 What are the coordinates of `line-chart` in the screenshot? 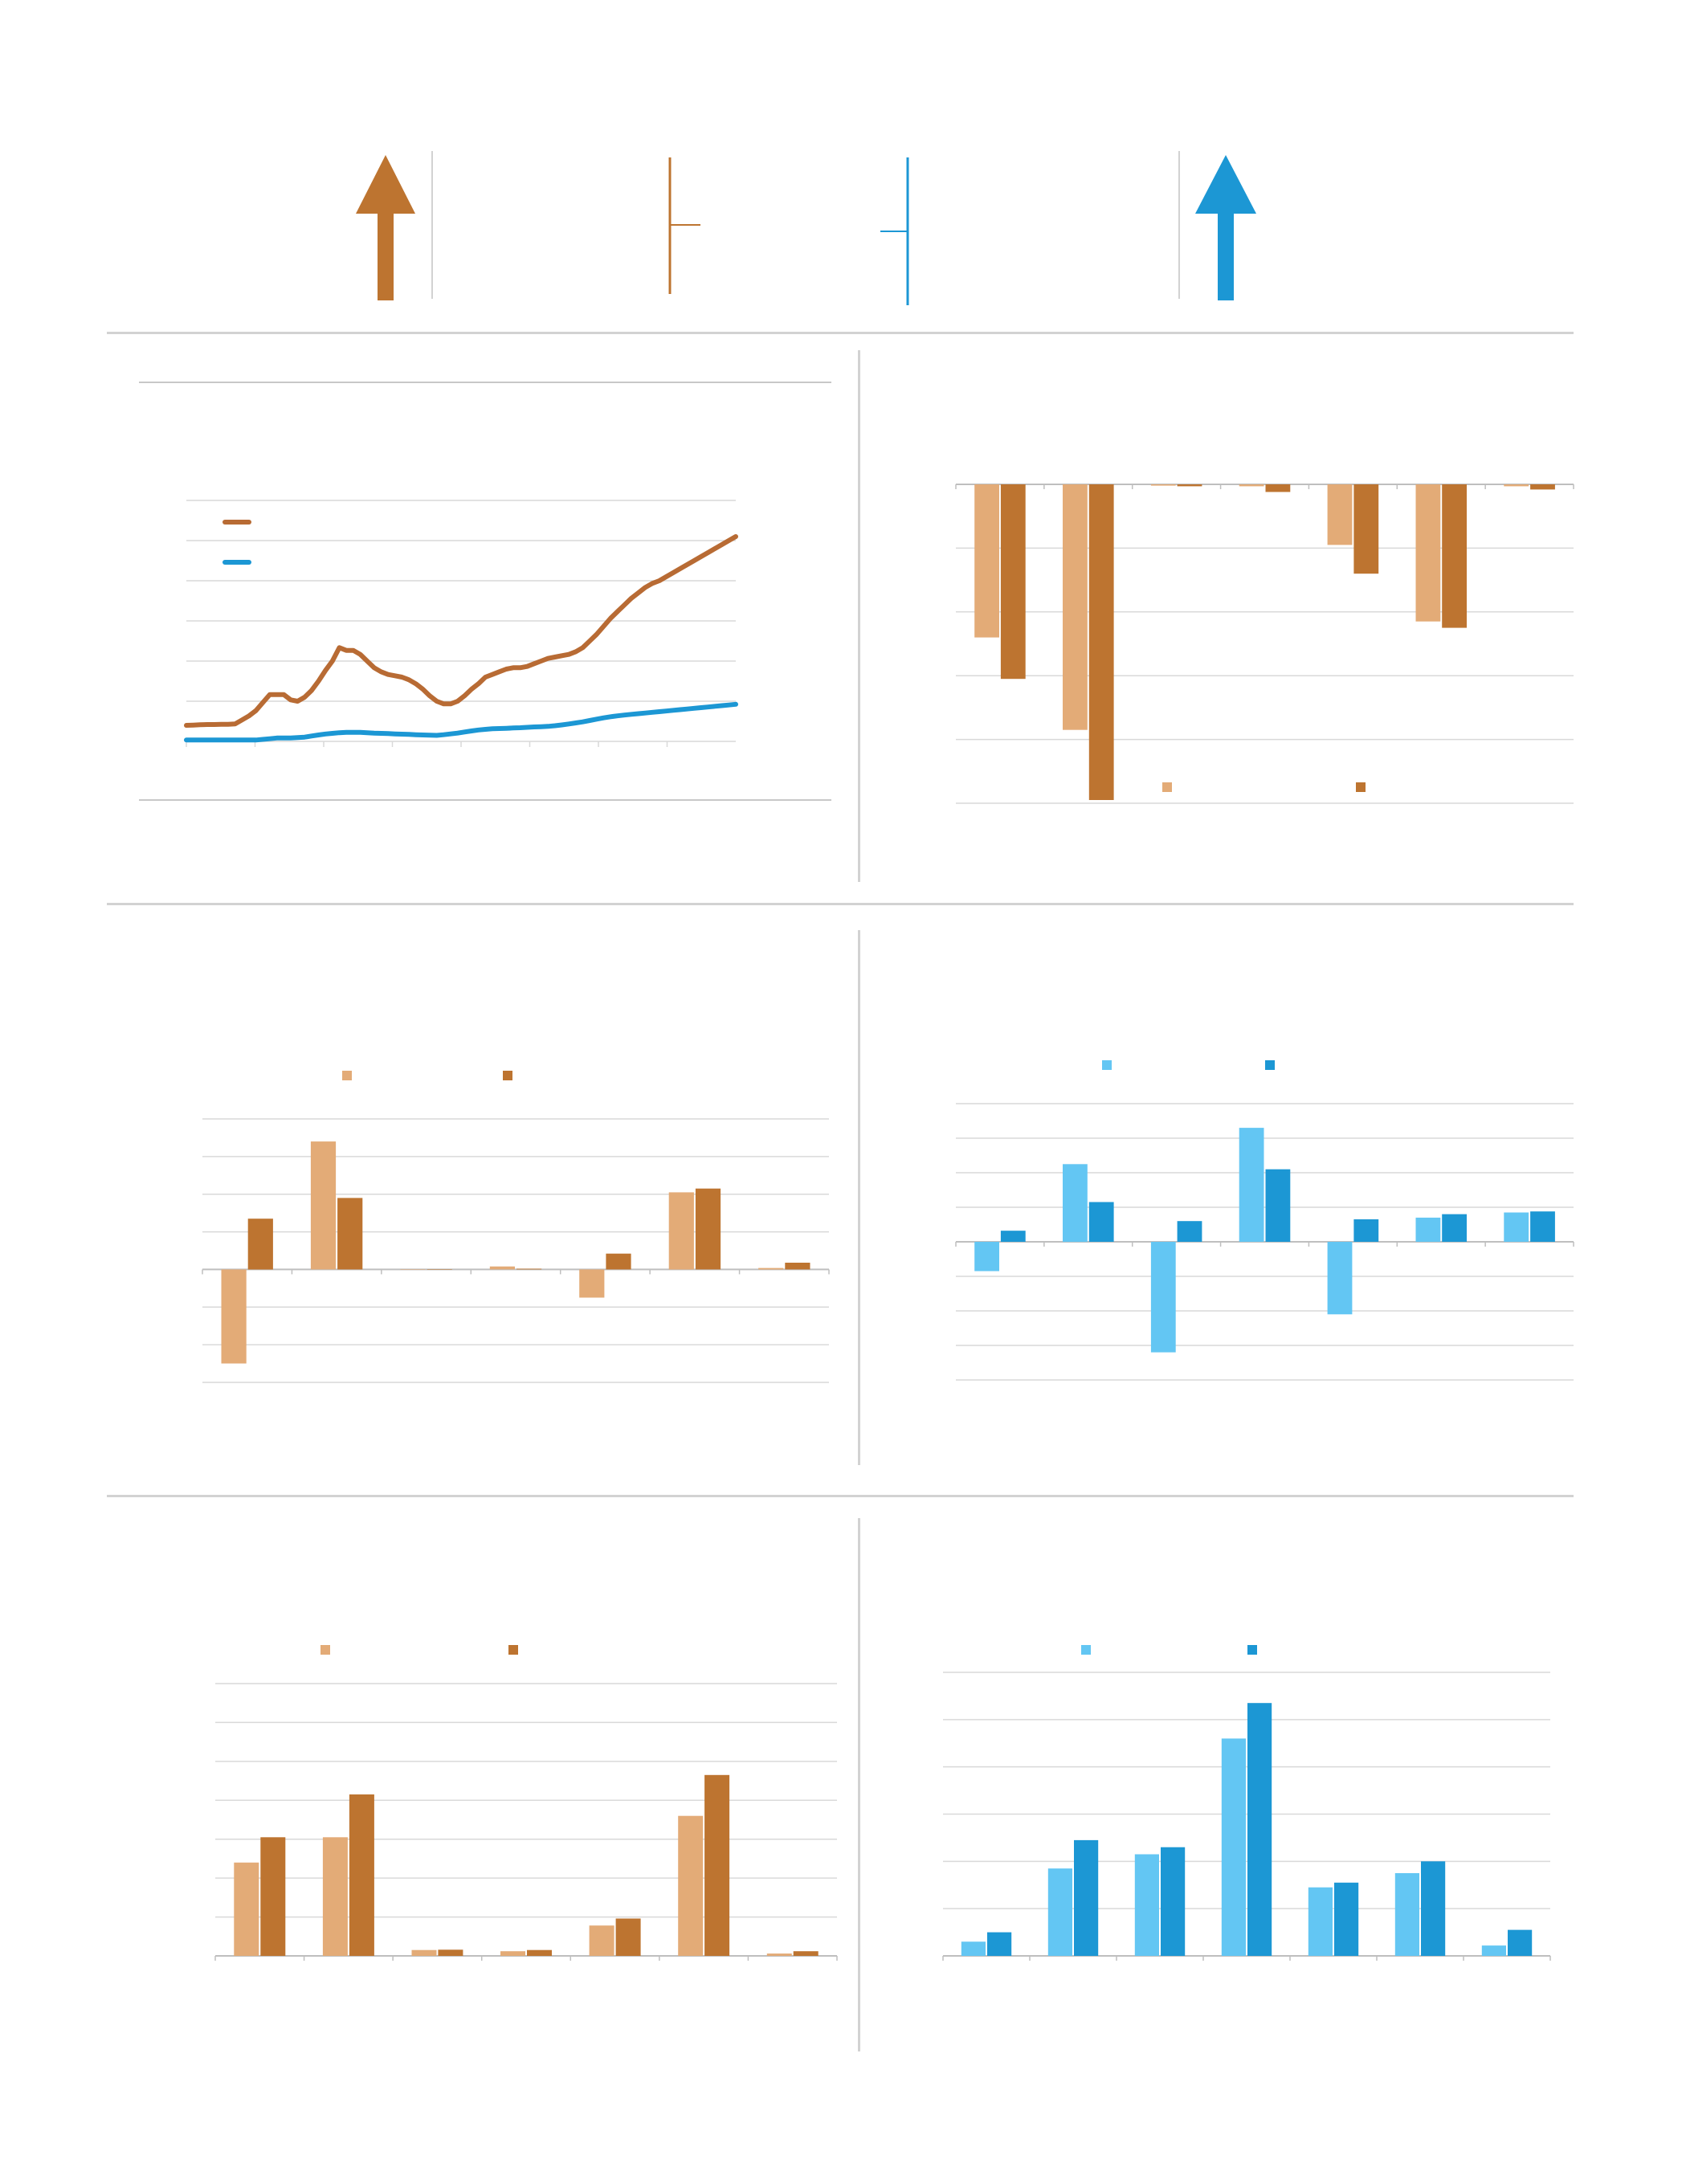 It's located at (485, 591).